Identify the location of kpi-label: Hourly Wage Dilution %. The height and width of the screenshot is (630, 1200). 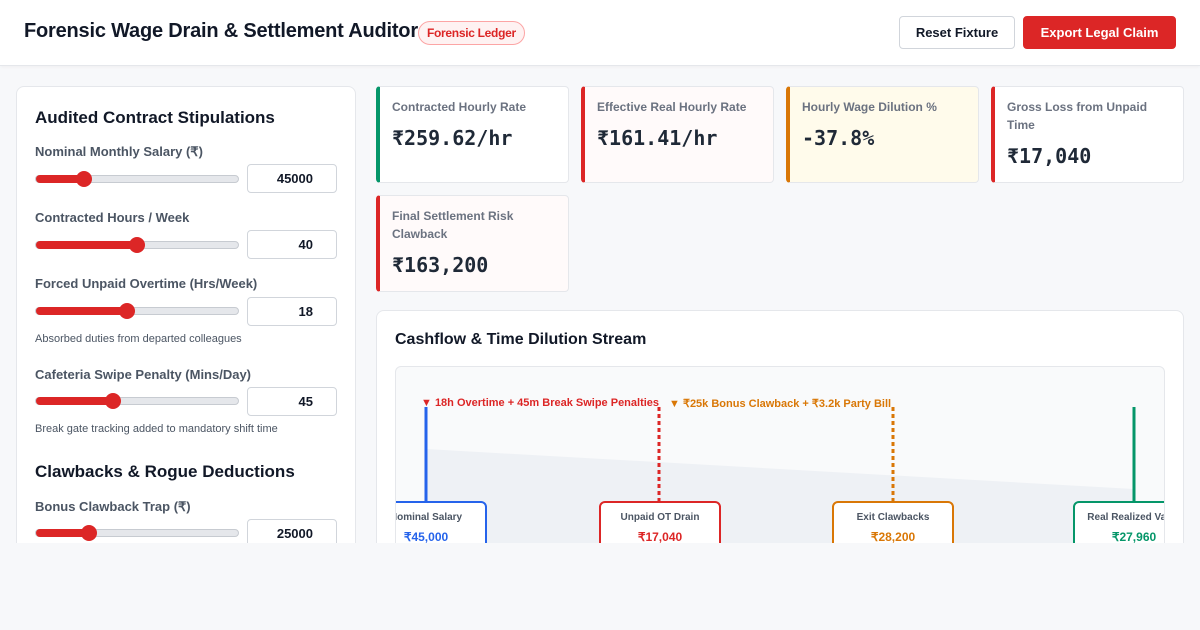
(869, 107).